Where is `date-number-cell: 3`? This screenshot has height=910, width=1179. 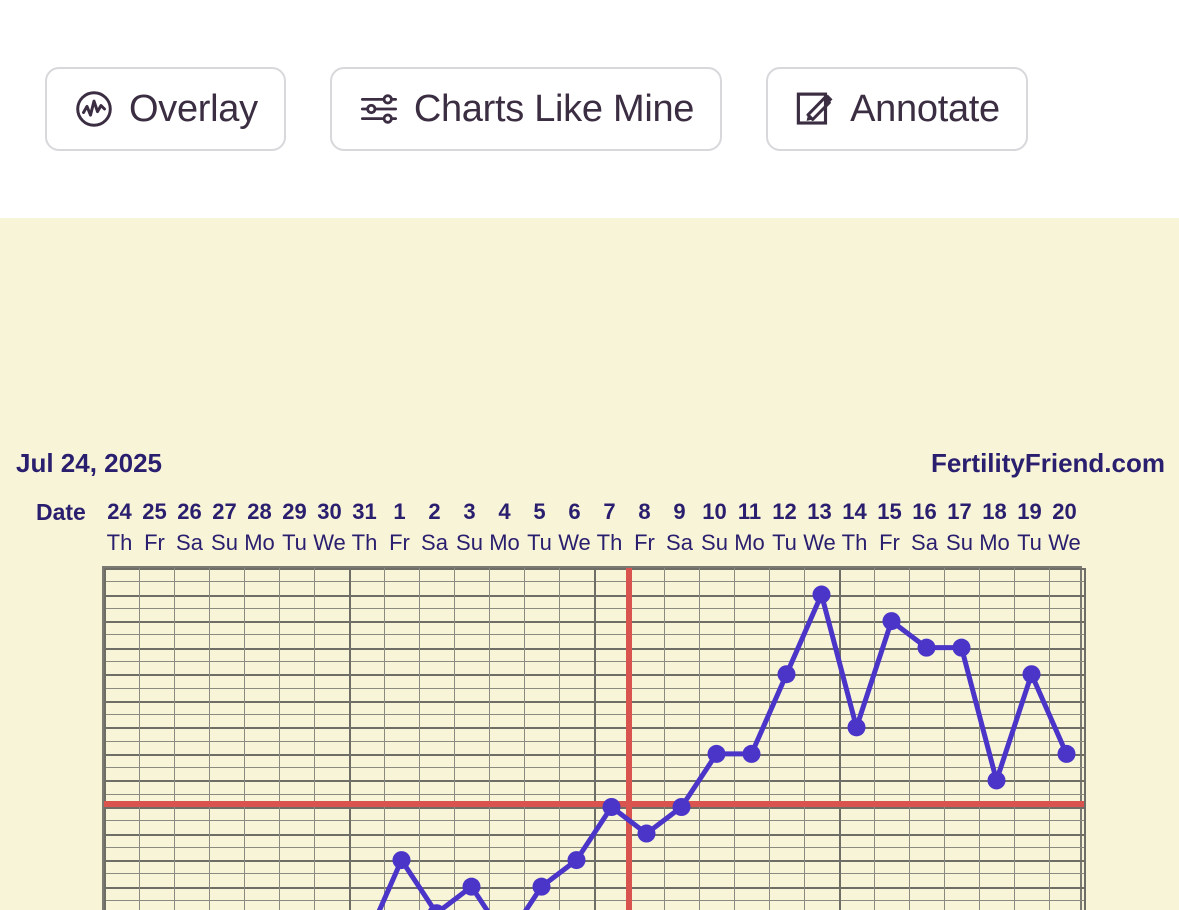
date-number-cell: 3 is located at coordinates (469, 511).